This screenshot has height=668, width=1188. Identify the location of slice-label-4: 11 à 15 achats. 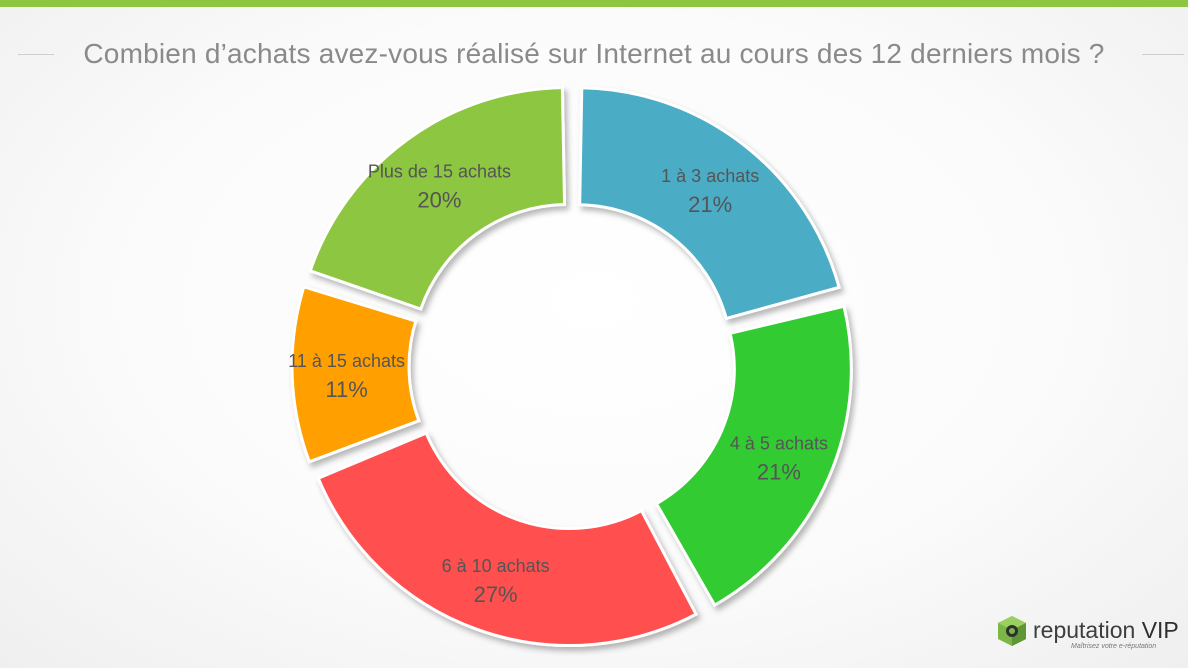
(346, 361).